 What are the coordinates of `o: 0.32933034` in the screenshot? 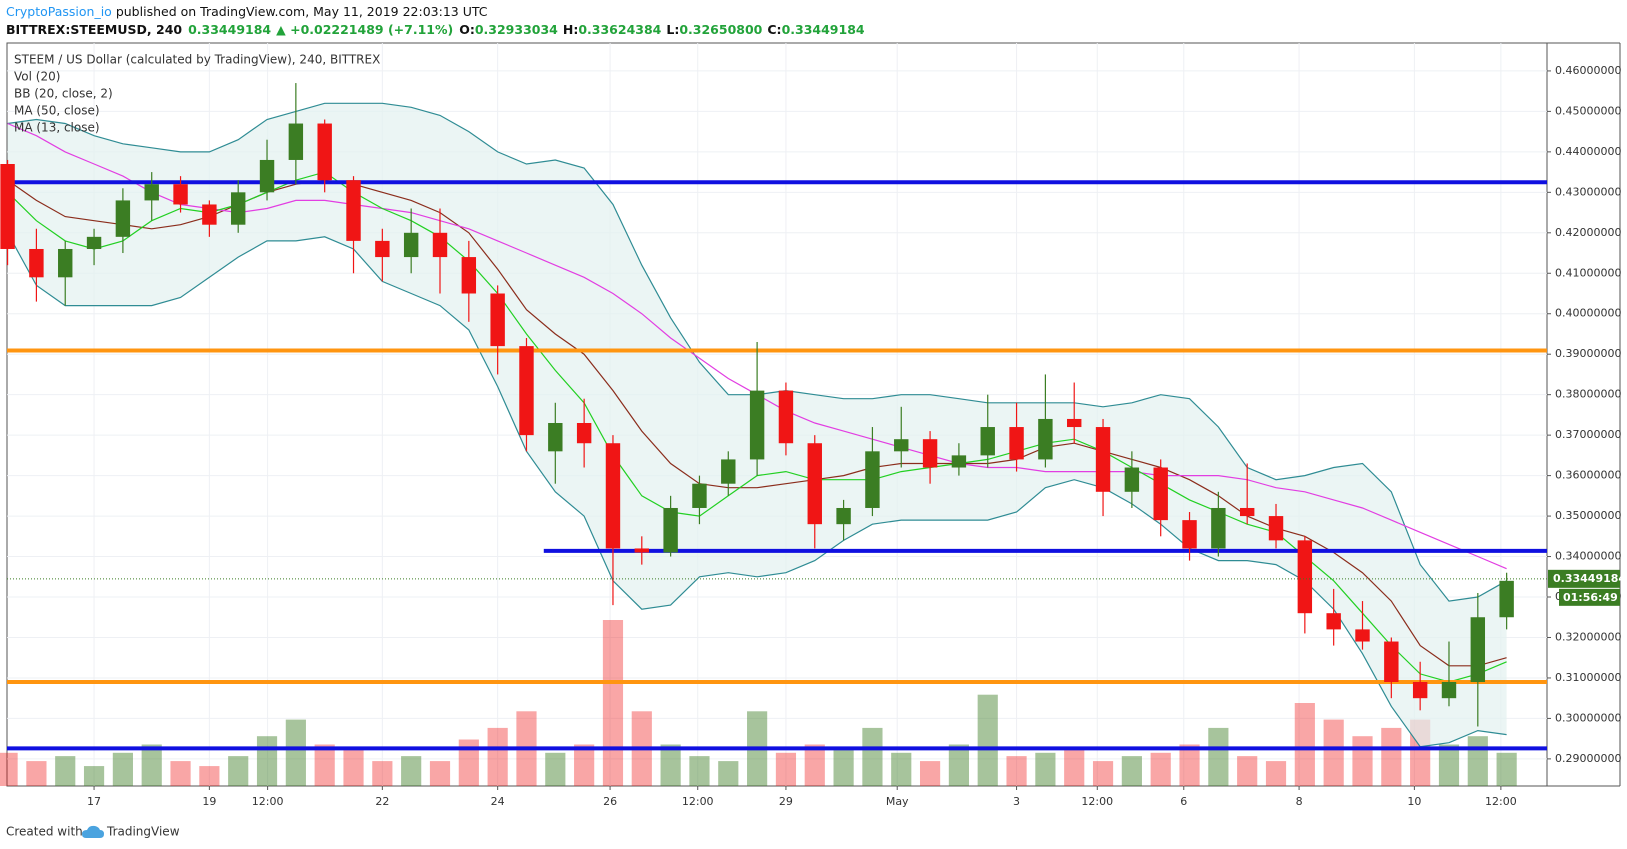 It's located at (516, 29).